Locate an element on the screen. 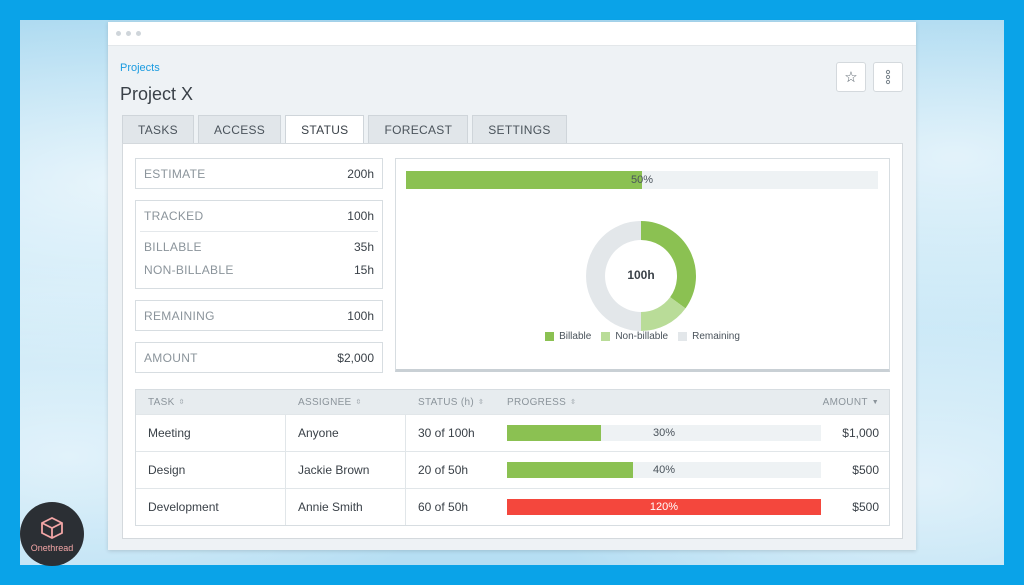 This screenshot has height=585, width=1024. table-row: Meeting Anyone 30 of 100h 30% $1,000 is located at coordinates (512, 432).